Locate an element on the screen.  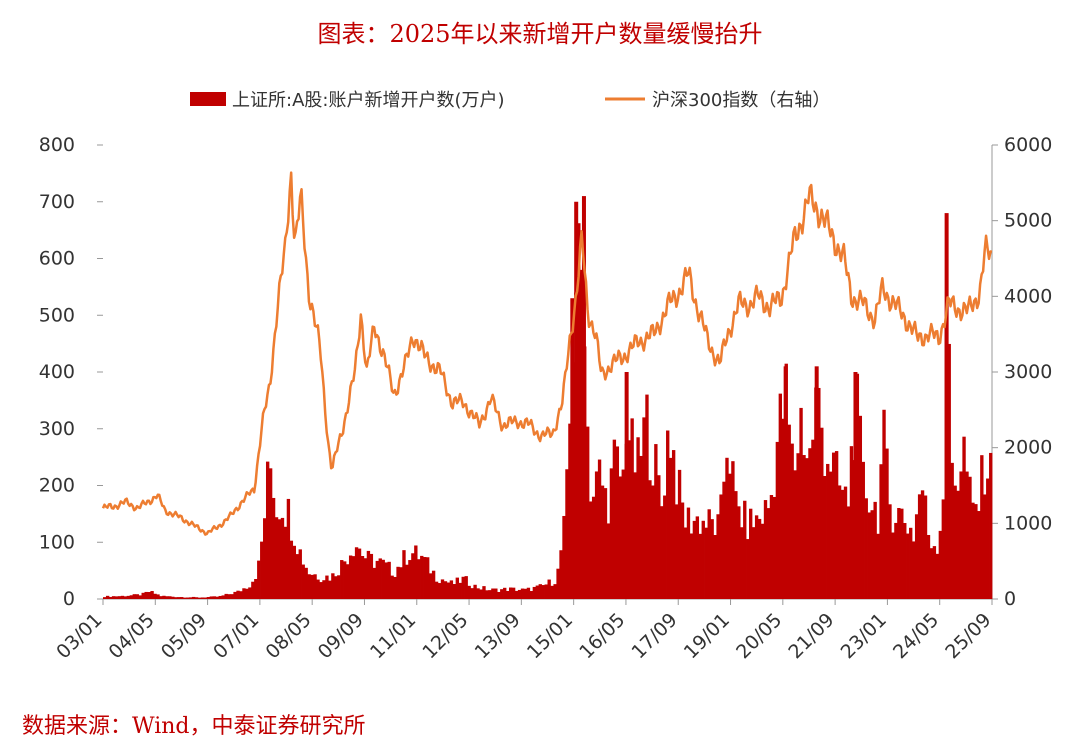
right-tick-label: 4000 is located at coordinates (1028, 296).